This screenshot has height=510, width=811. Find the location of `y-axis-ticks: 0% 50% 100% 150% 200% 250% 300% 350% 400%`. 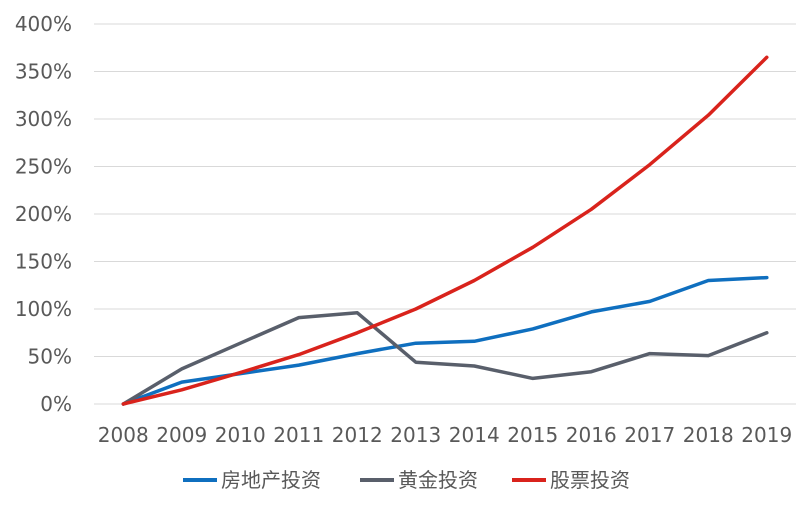

y-axis-ticks: 0% 50% 100% 150% 200% 250% 300% 350% 400% is located at coordinates (43, 214).